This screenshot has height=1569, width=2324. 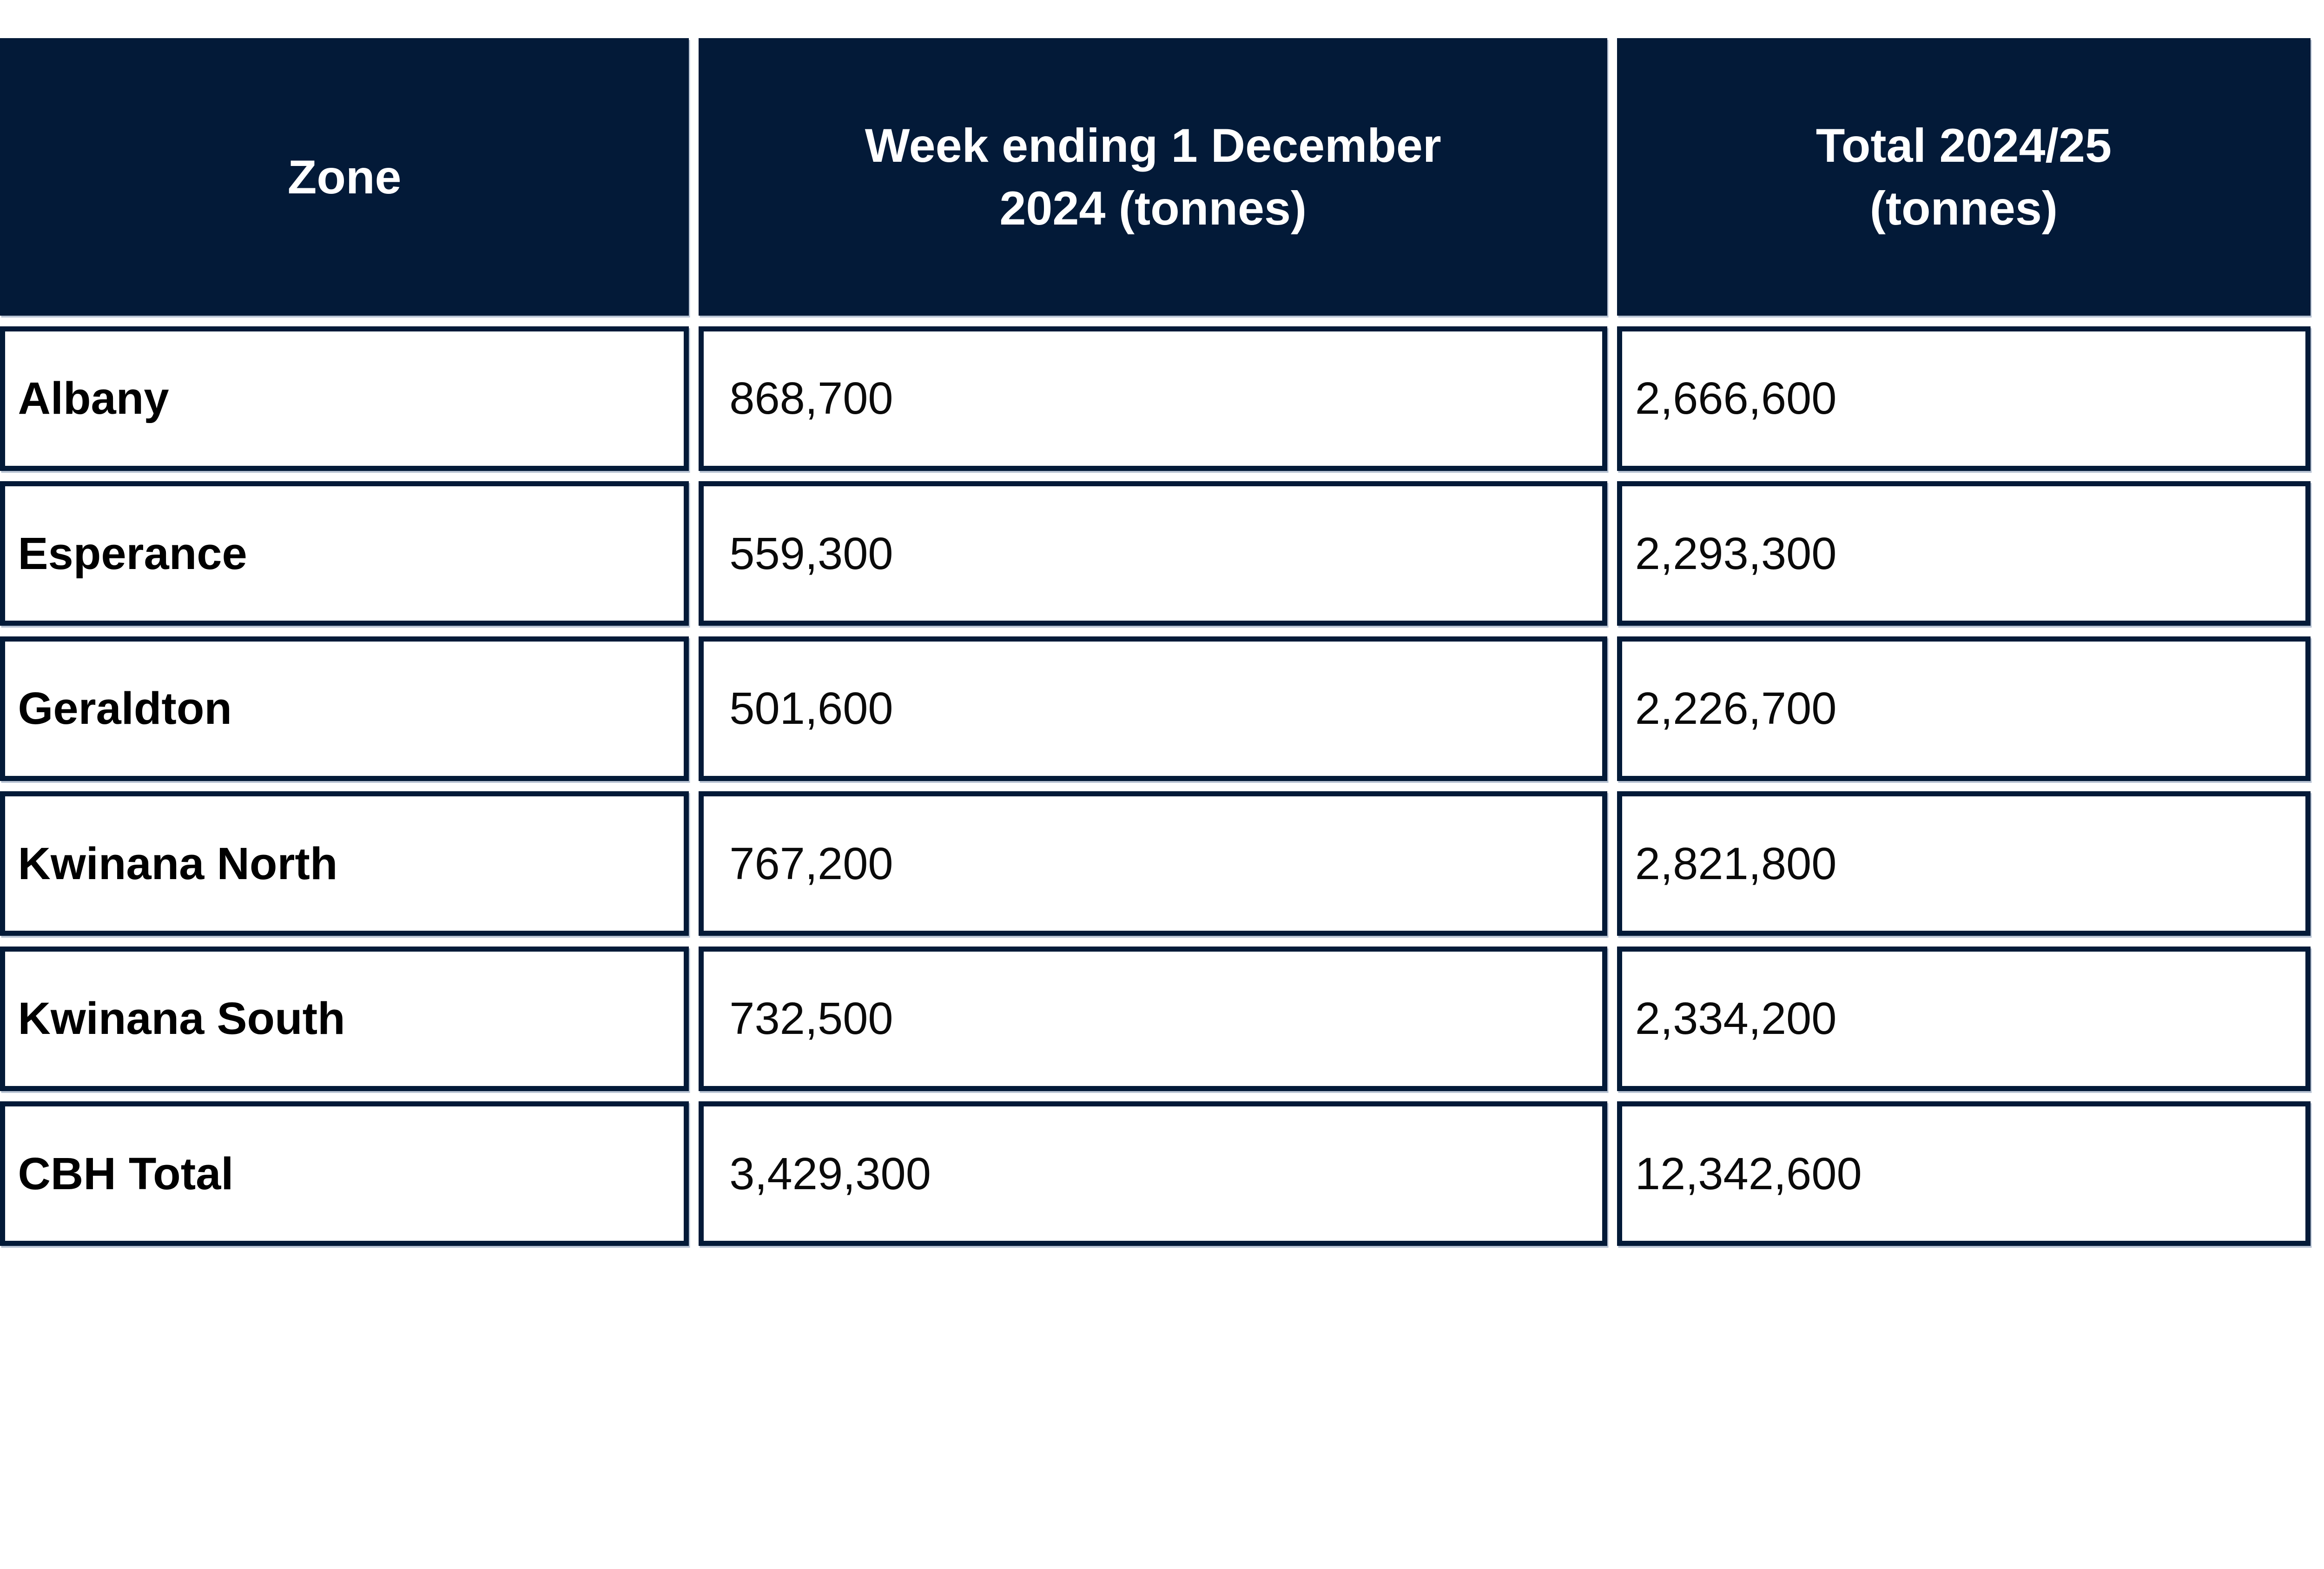 What do you see at coordinates (1964, 1173) in the screenshot?
I see `row-cbh-total-total-cell: 12,342,600` at bounding box center [1964, 1173].